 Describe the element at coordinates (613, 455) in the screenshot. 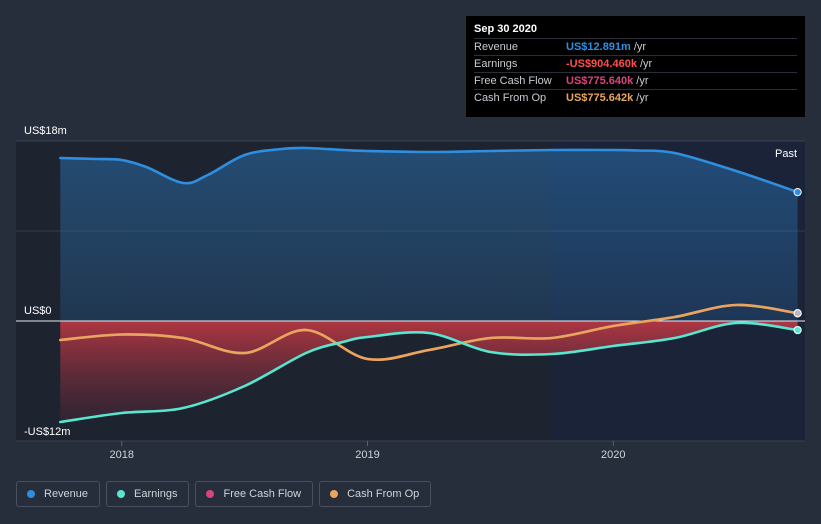

I see `x-tick-label: 2020` at that location.